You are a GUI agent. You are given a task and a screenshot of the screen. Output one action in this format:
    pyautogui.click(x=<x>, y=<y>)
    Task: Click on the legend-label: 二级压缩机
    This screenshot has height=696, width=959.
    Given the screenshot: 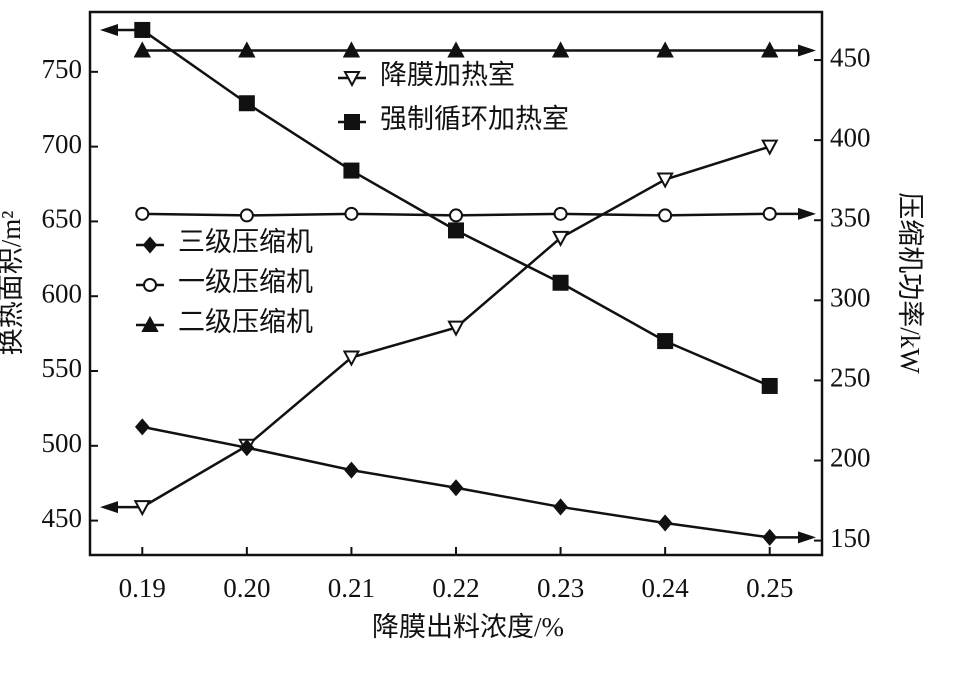 What is the action you would take?
    pyautogui.click(x=245, y=322)
    